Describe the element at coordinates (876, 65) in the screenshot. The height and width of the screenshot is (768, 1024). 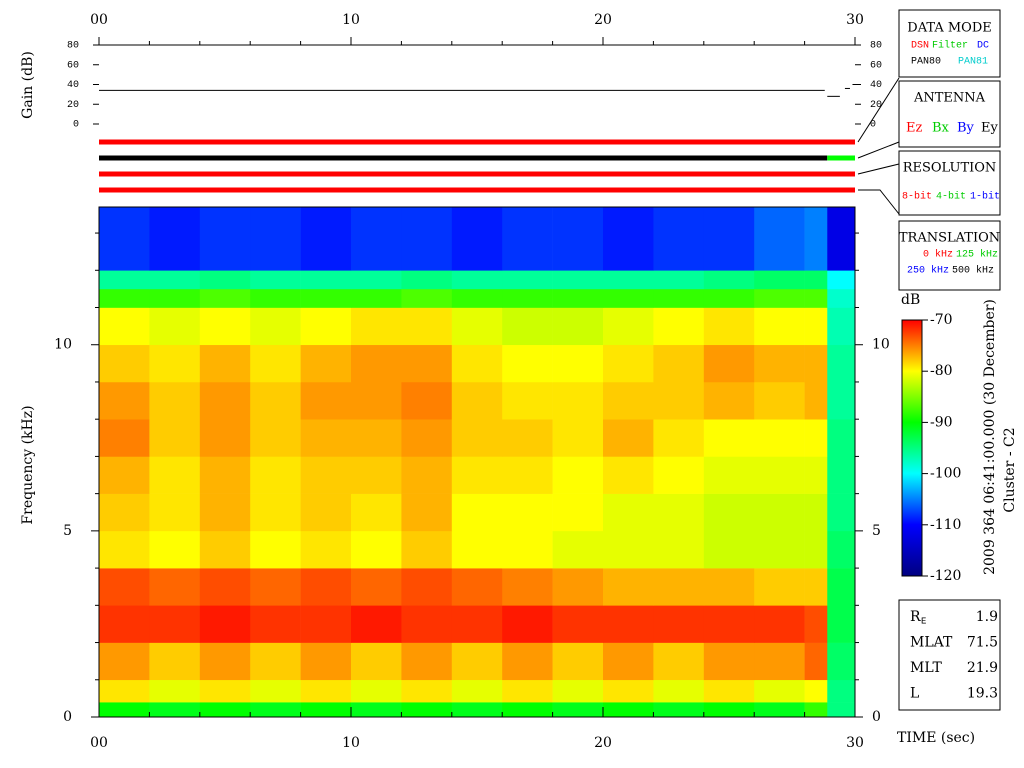
I see `y-tick-label: 60` at that location.